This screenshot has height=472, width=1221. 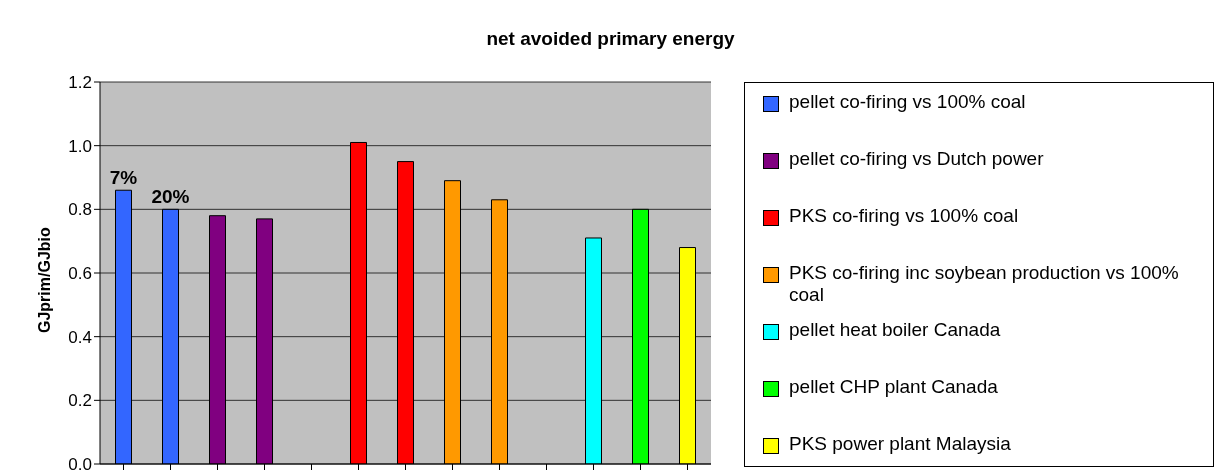 What do you see at coordinates (895, 330) in the screenshot?
I see `legend-label: pellet heat boiler Canada` at bounding box center [895, 330].